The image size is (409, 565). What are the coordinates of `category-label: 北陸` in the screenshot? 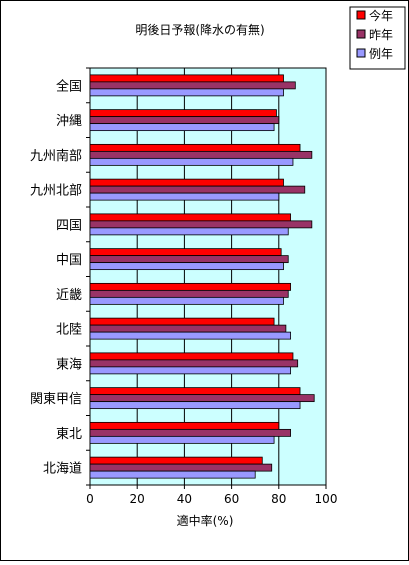 It's located at (69, 330).